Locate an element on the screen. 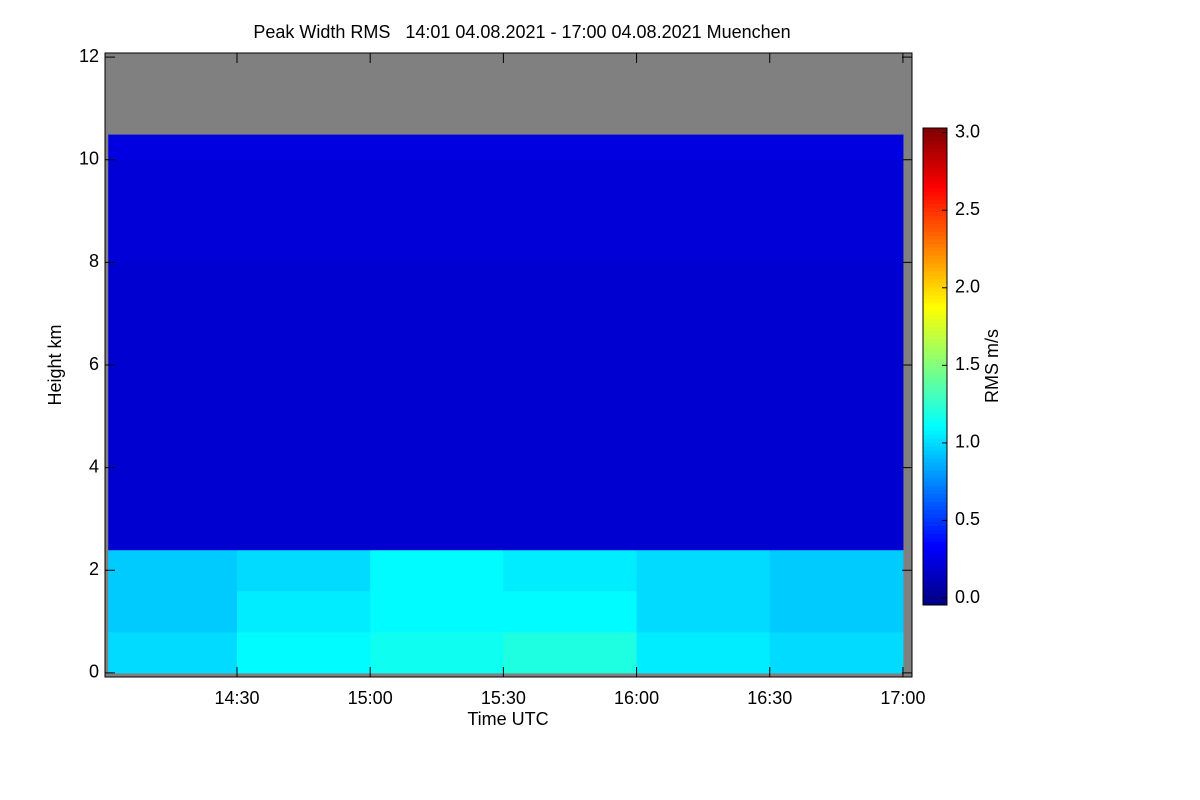 The width and height of the screenshot is (1200, 800). y-tick-label: 10 is located at coordinates (89, 158).